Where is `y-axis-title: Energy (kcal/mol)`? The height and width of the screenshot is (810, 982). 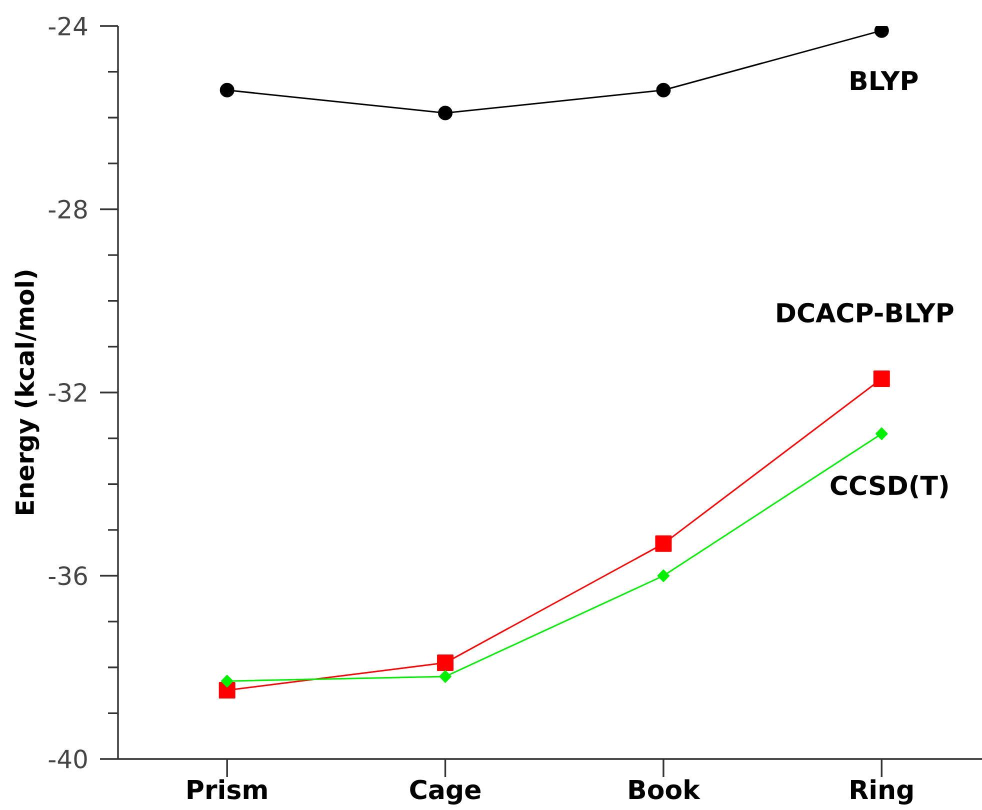
y-axis-title: Energy (kcal/mol) is located at coordinates (27, 392).